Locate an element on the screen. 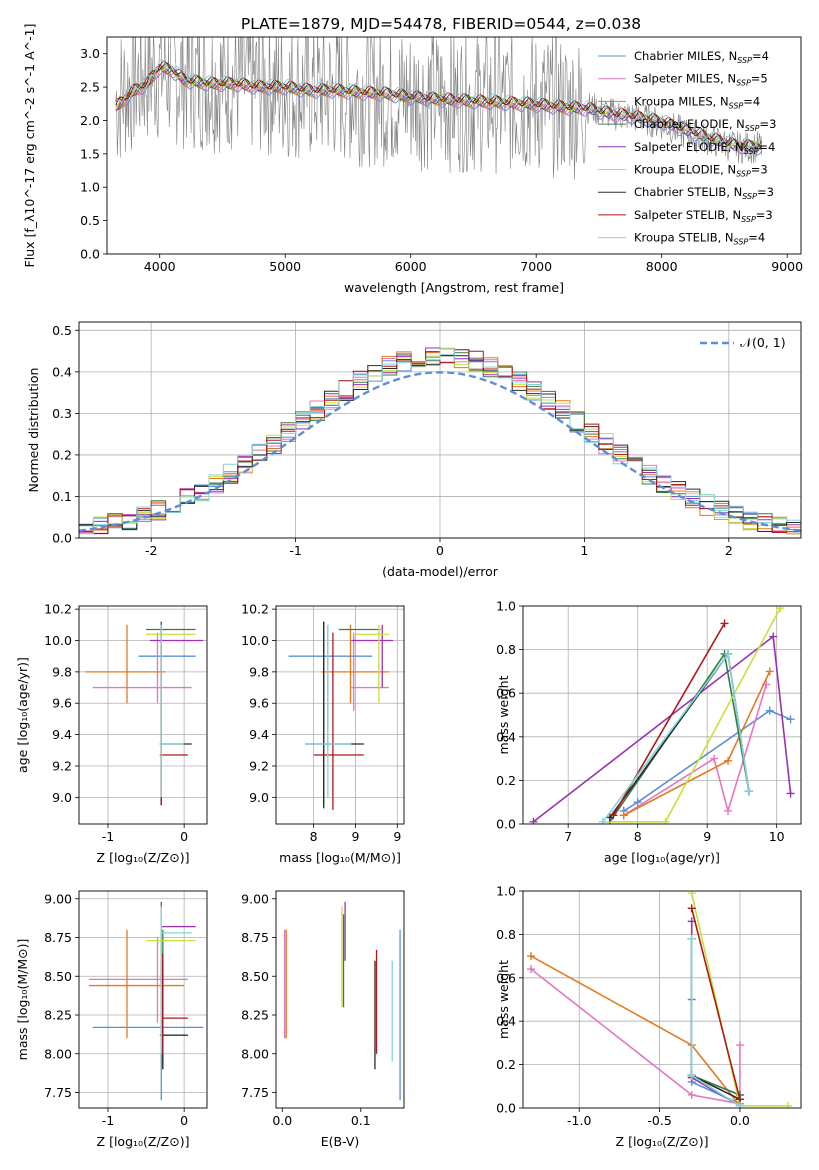  mw-vs-Z-ytick-label: 0.2 is located at coordinates (506, 1064).